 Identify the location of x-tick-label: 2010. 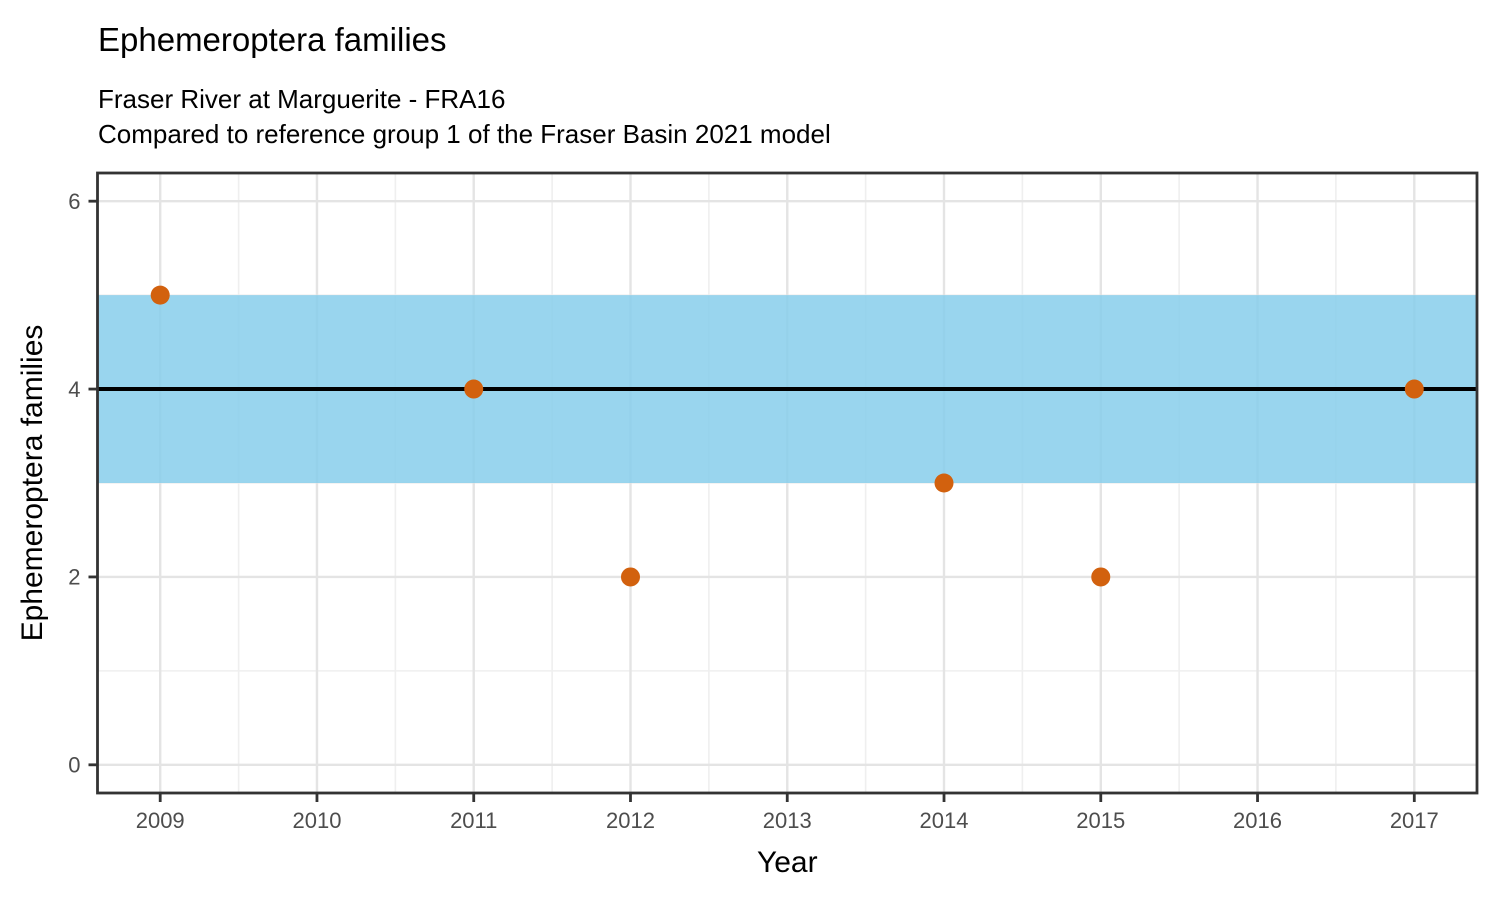
(316, 820).